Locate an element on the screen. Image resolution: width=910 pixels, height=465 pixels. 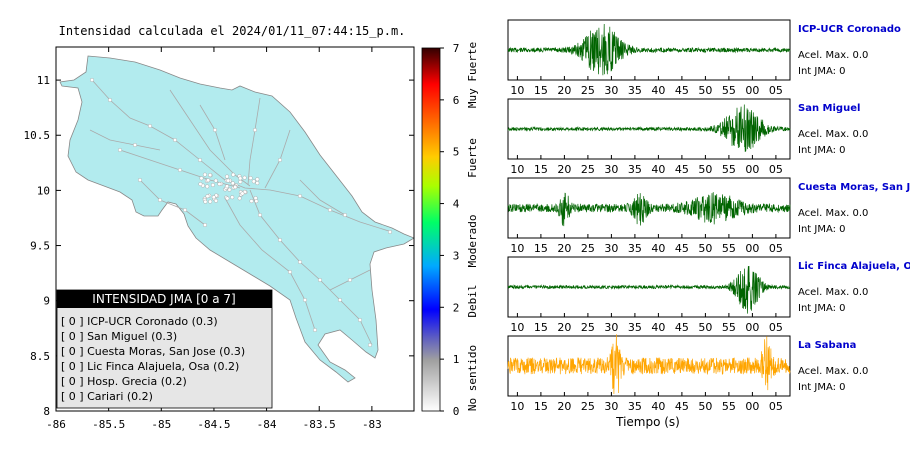
legend-entry: [ 0 ] Lic Finca Alajuela, Osa (0.2) is located at coordinates (150, 366).